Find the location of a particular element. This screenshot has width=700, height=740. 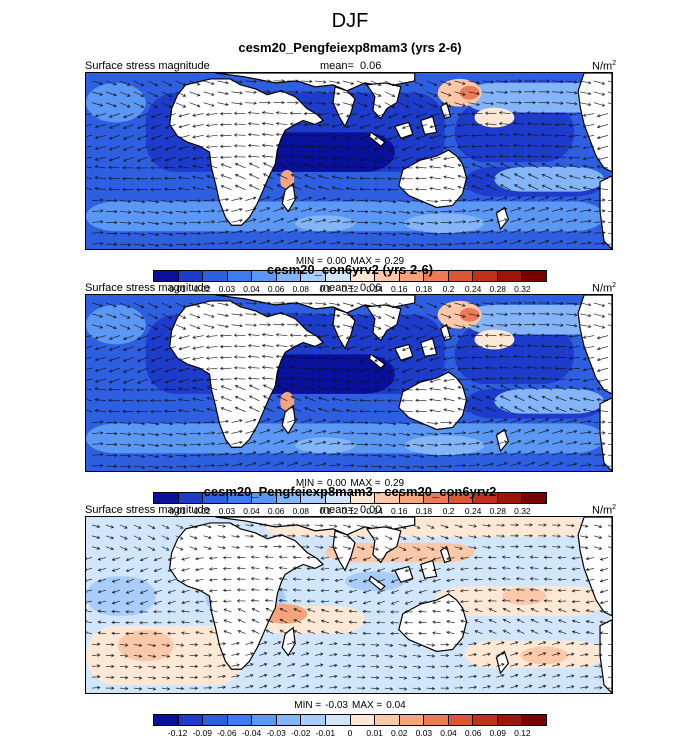

colorbar-tick-label: 0.03 is located at coordinates (424, 733).